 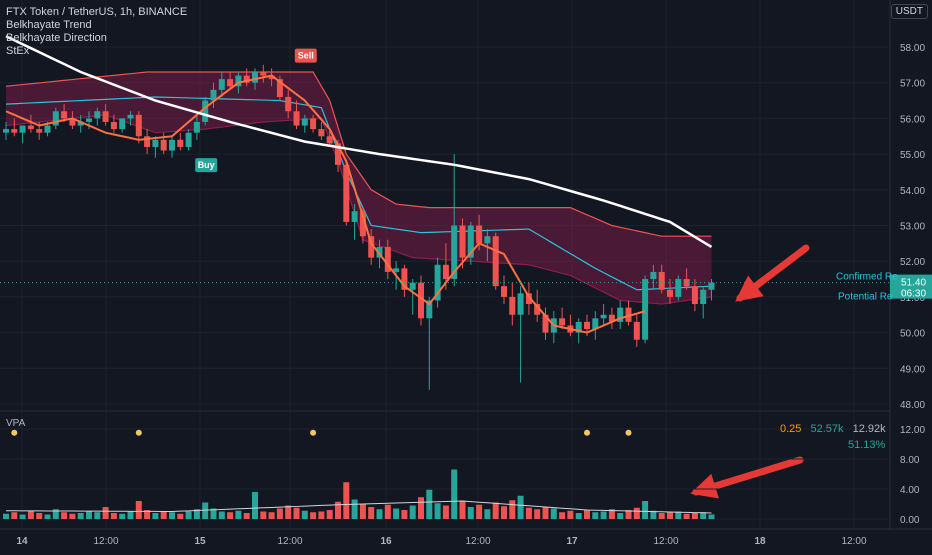 What do you see at coordinates (912, 191) in the screenshot?
I see `y-tick-label: 54.00` at bounding box center [912, 191].